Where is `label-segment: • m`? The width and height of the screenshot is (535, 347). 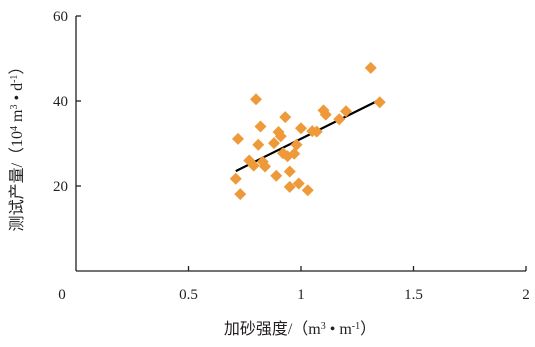
label-segment: • m is located at coordinates (339, 329).